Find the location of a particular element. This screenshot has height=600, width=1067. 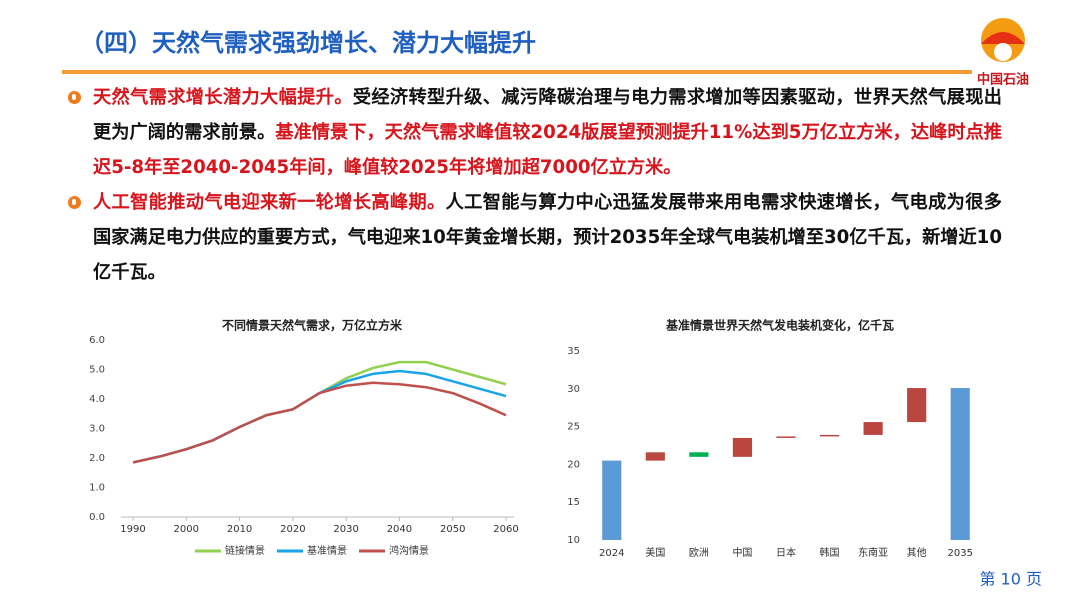

chart-title: 基准情景世界天然气发电装机变化，亿千瓦 is located at coordinates (779, 325).